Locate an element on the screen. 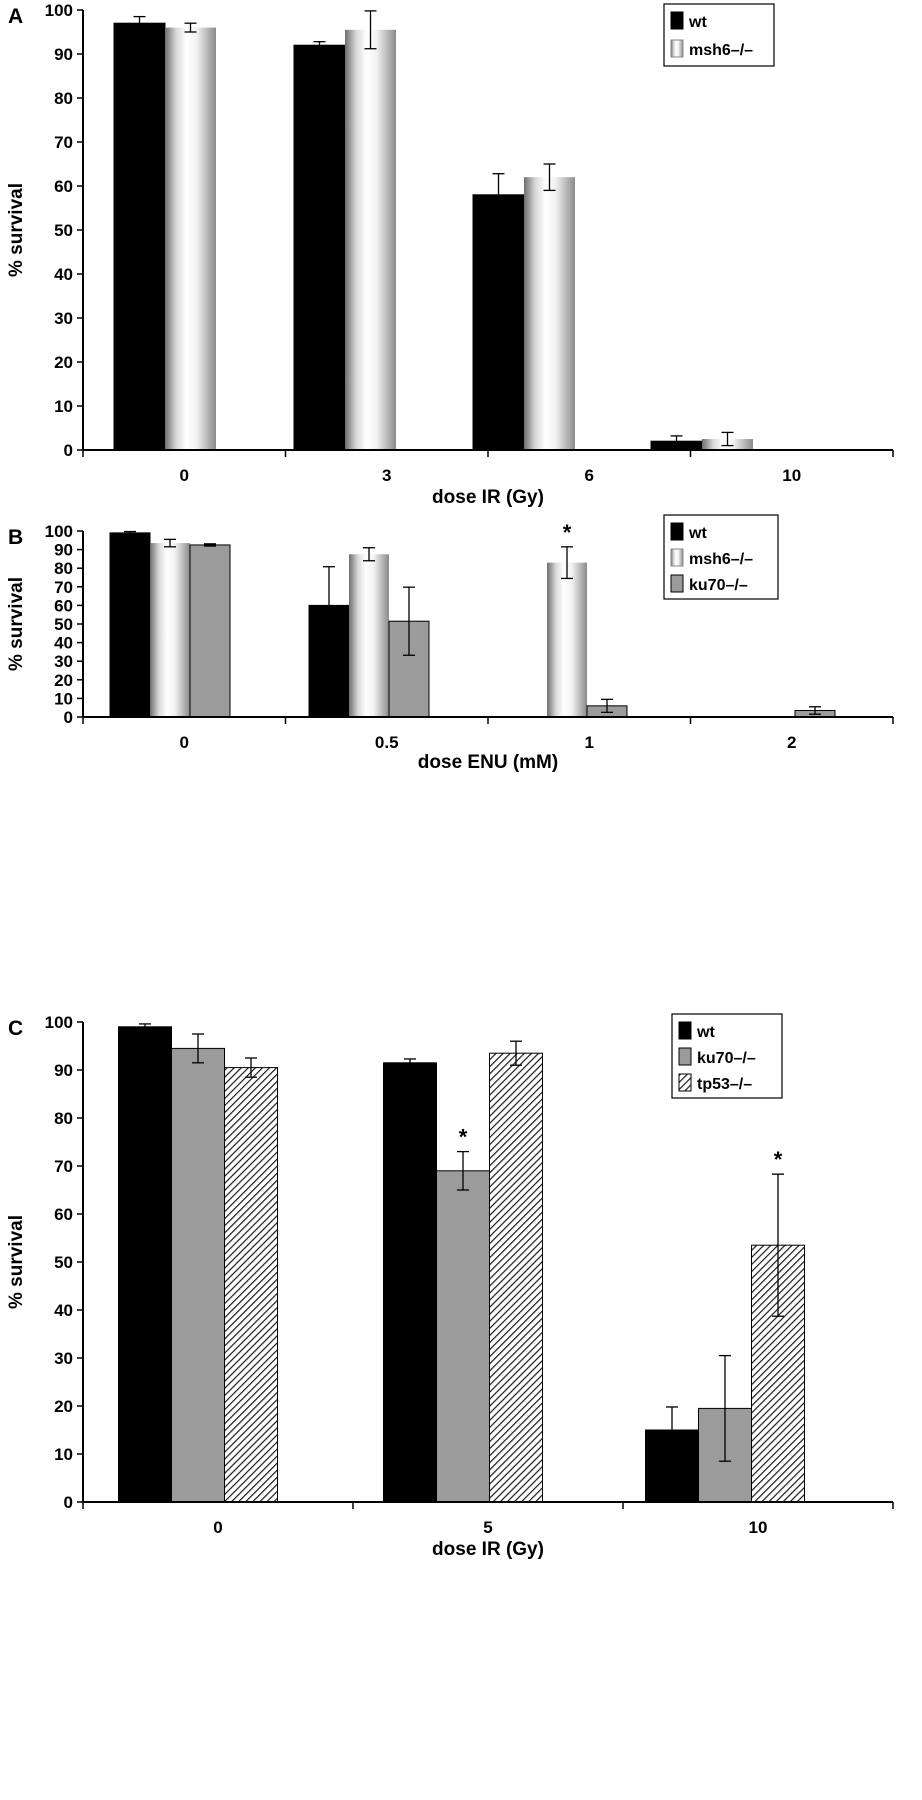 This screenshot has height=1800, width=922. x-tick-label: 1 is located at coordinates (589, 742).